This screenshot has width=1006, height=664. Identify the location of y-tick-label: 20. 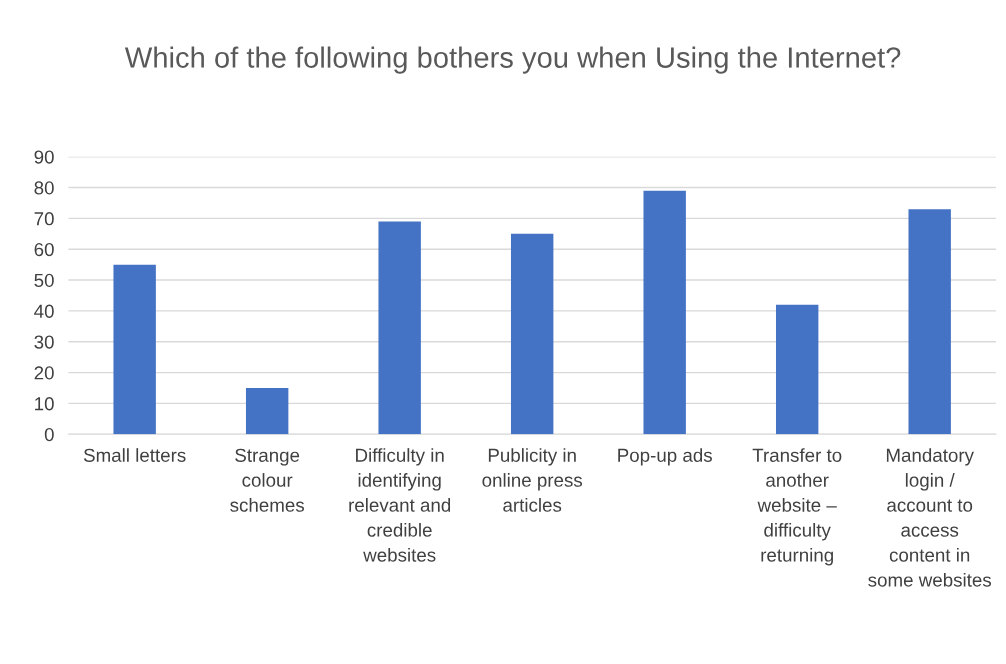
(44, 373).